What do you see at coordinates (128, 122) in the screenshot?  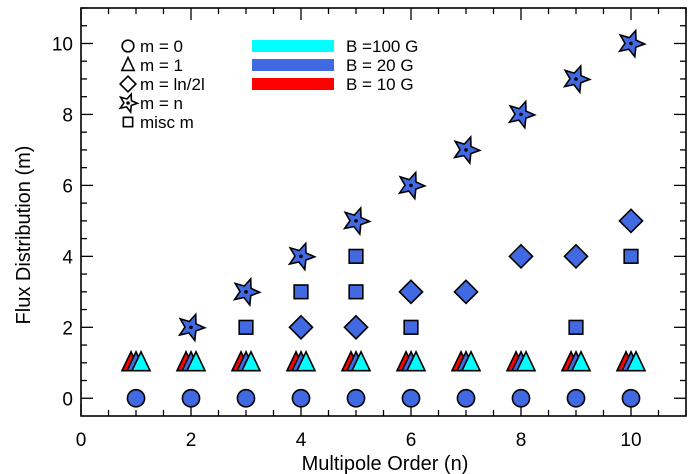 I see `legend-square-icon` at bounding box center [128, 122].